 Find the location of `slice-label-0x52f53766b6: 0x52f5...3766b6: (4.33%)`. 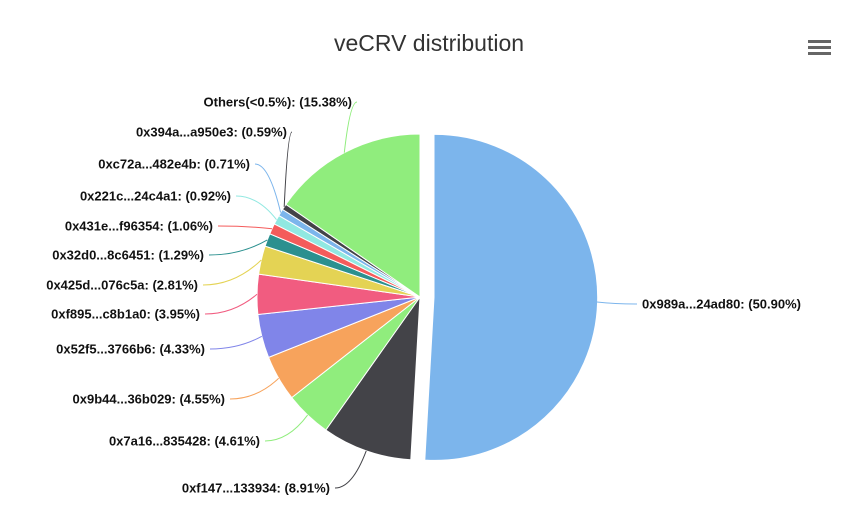

slice-label-0x52f53766b6: 0x52f5...3766b6: (4.33%) is located at coordinates (130, 349).